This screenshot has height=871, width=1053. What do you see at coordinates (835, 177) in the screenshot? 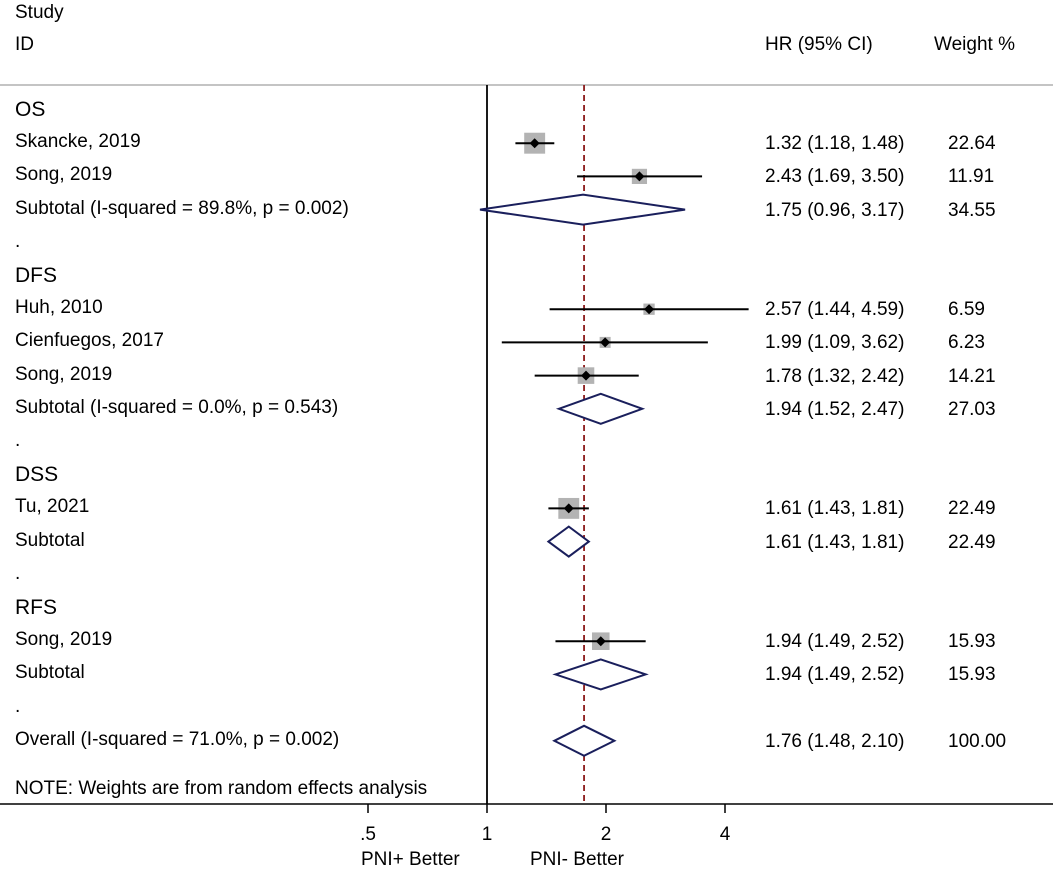
I see `hr-value: 2.43 (1.69, 3.50)` at bounding box center [835, 177].